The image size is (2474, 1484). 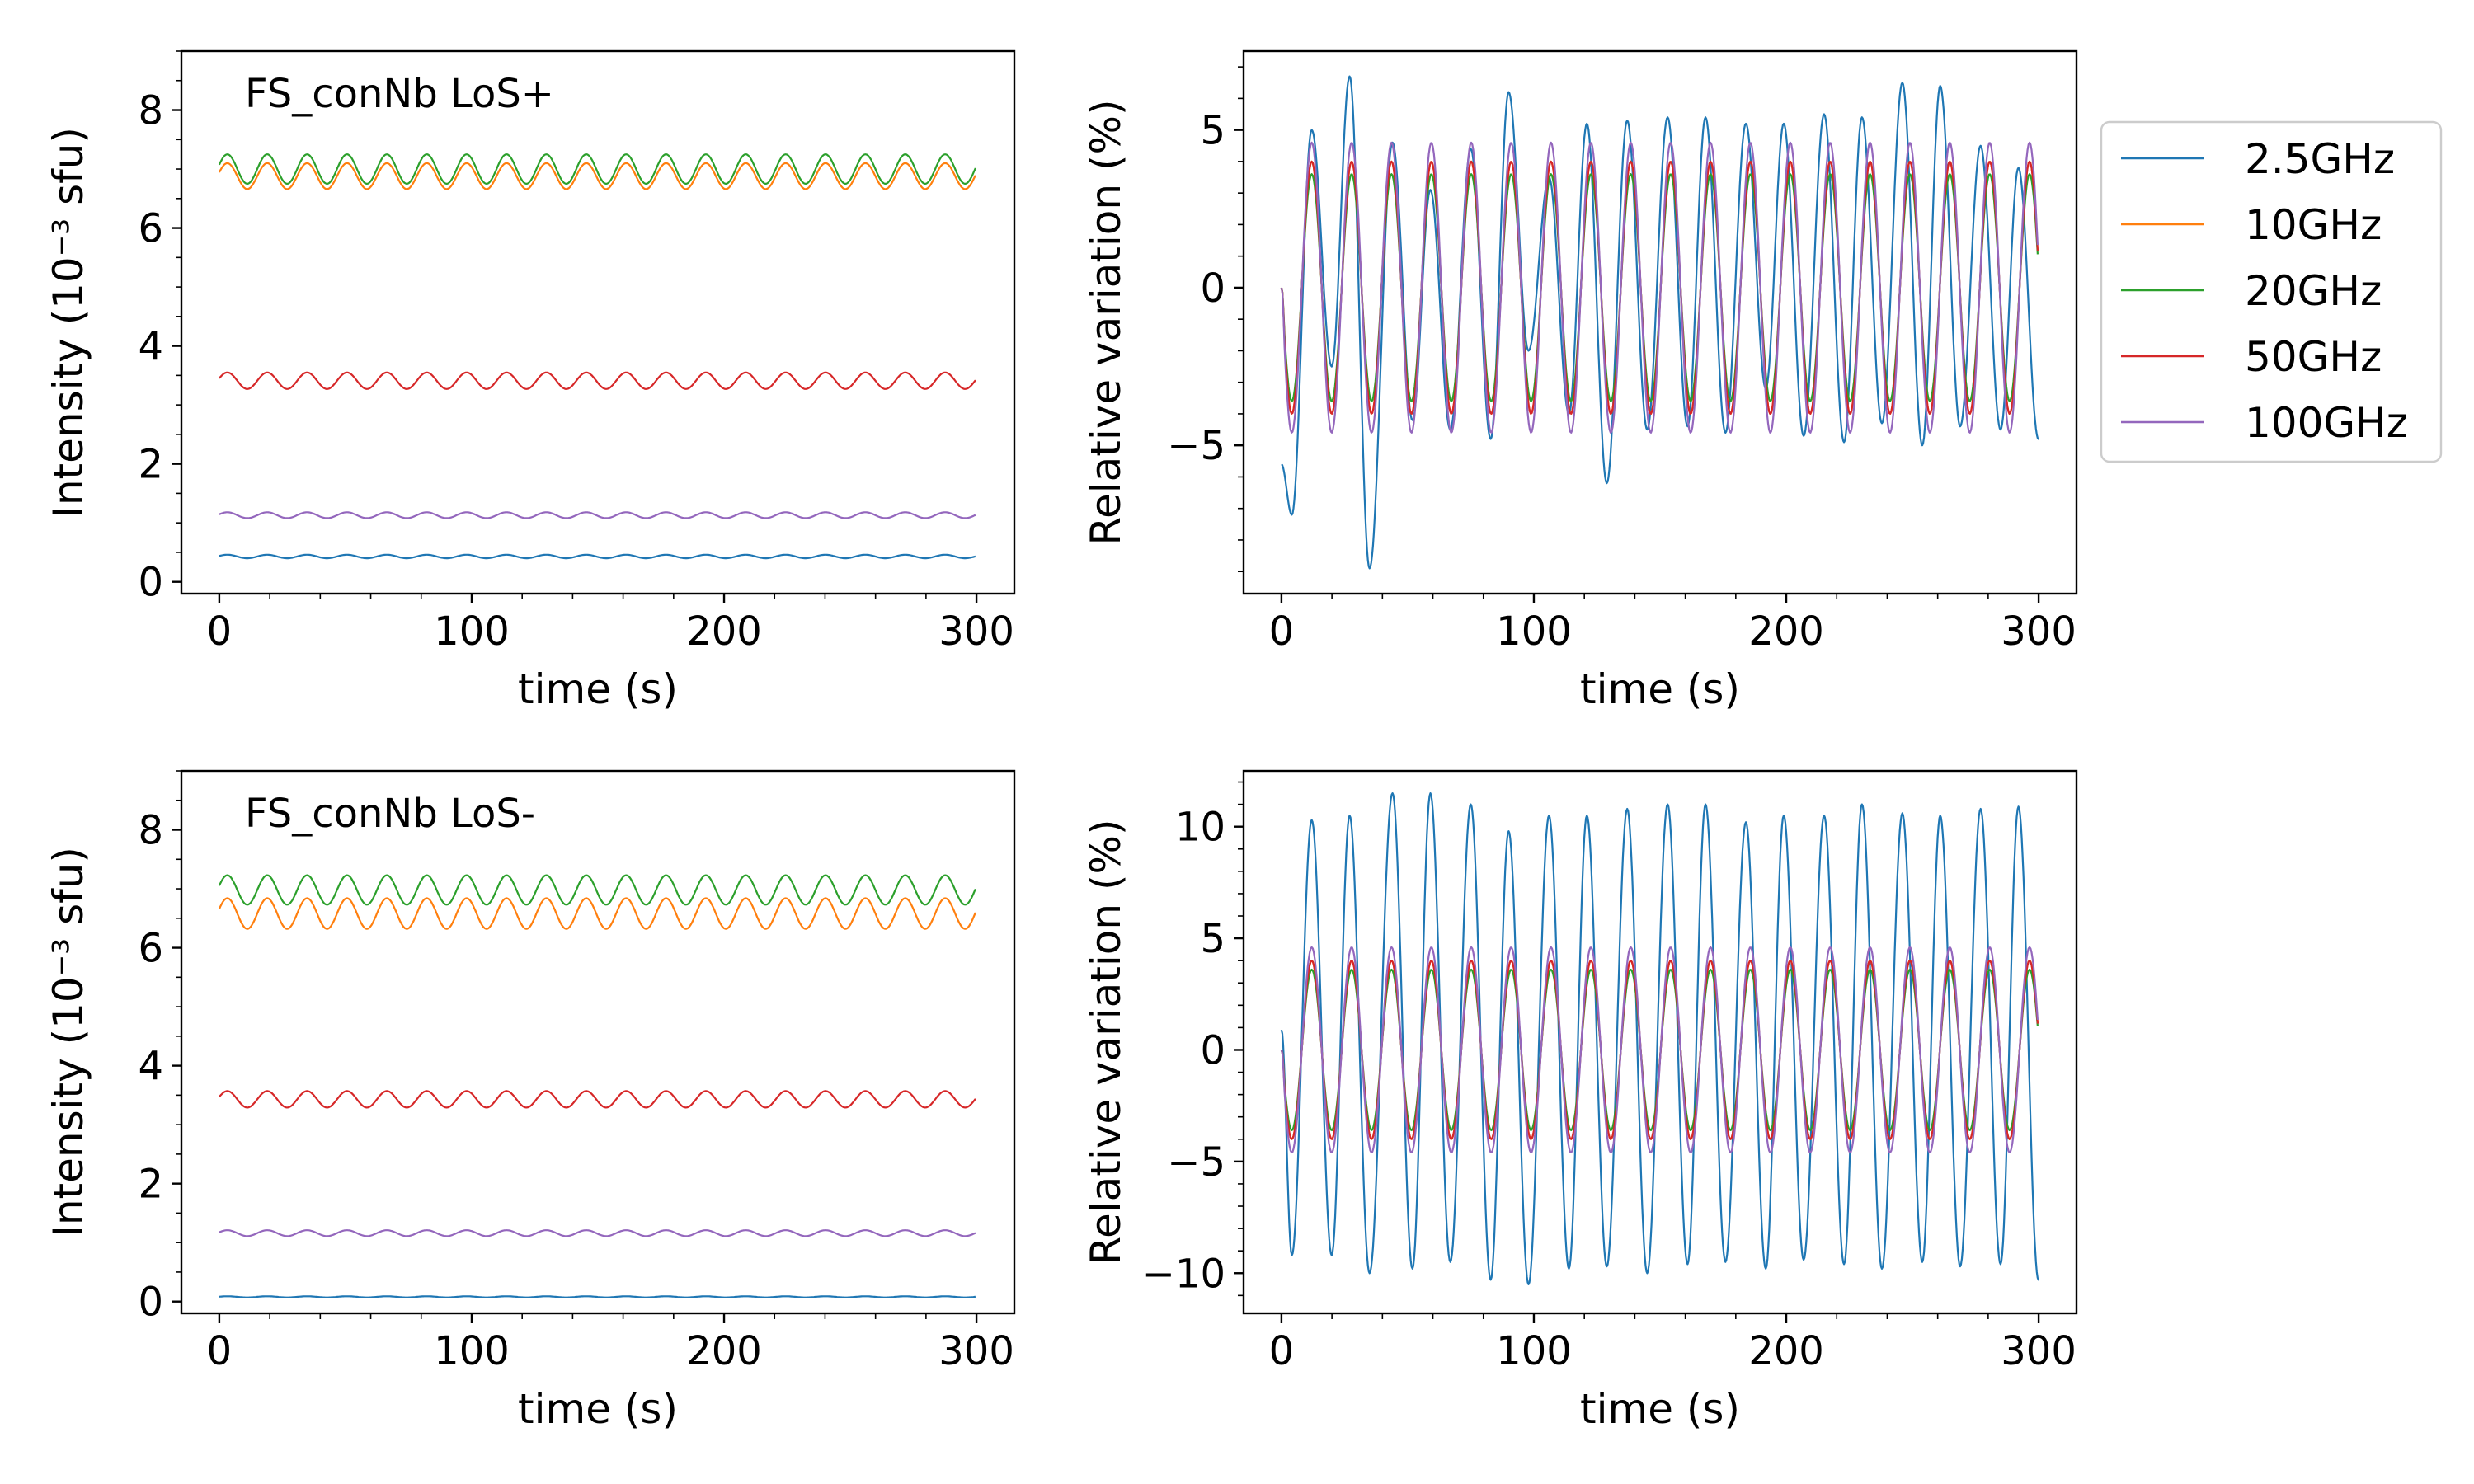 I want to click on panel-annotation: FS_conNb LoS+, so click(x=399, y=94).